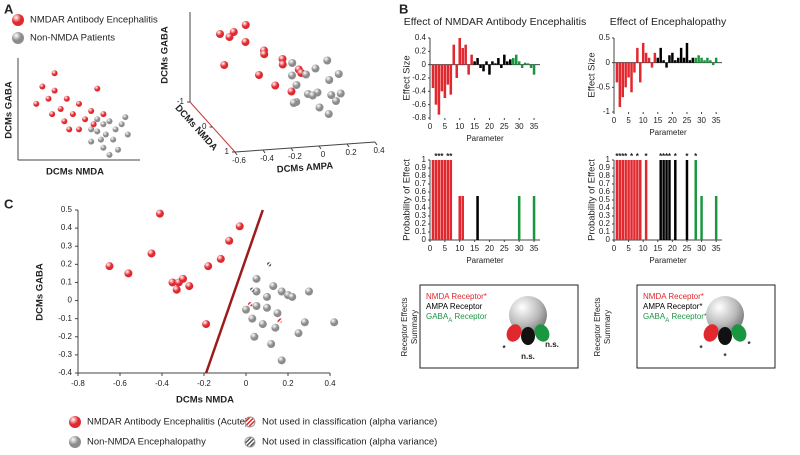 Image resolution: width=800 pixels, height=455 pixels. I want to click on x-tick-label: 35, so click(716, 248).